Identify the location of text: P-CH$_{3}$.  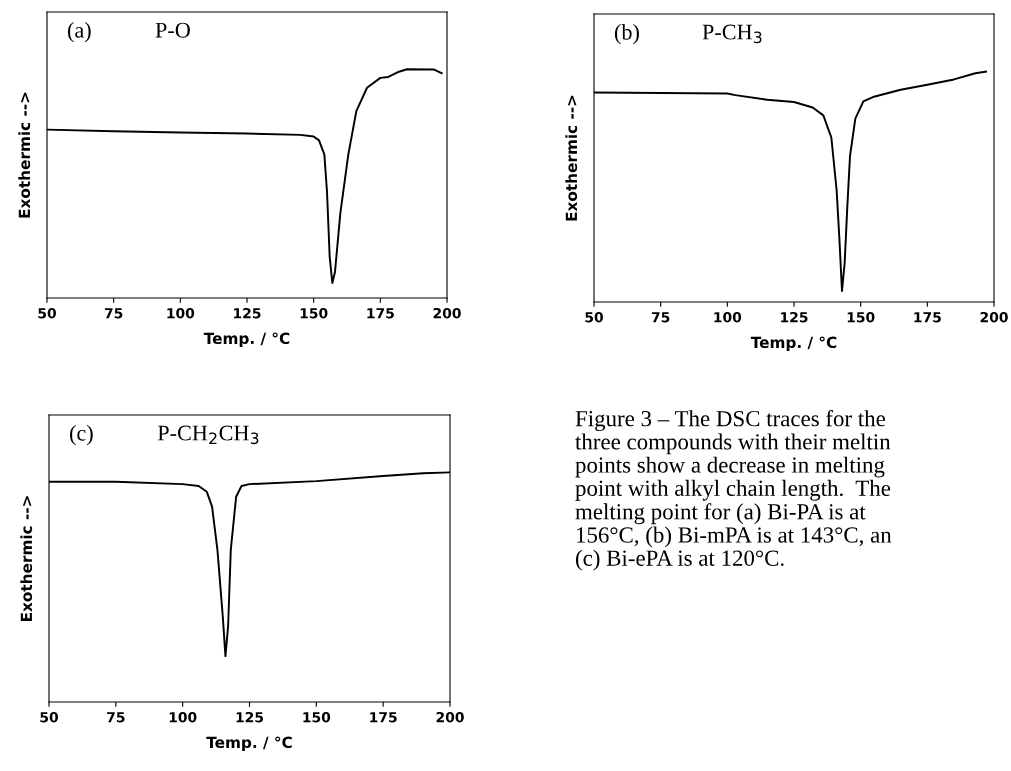
(732, 34).